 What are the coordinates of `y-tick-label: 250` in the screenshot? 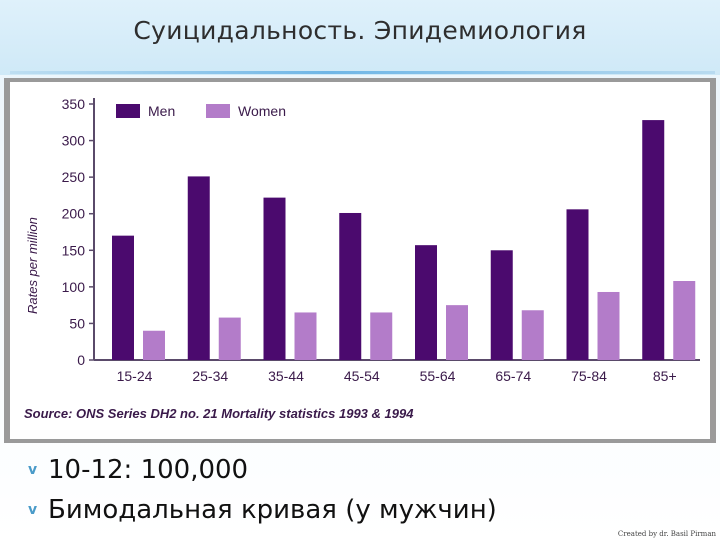 It's located at (74, 177).